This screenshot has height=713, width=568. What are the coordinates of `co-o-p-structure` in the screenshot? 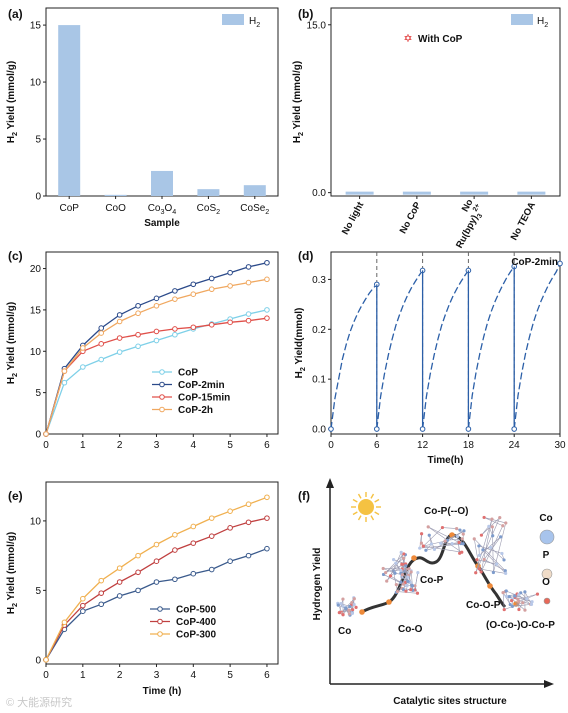 It's located at (490, 545).